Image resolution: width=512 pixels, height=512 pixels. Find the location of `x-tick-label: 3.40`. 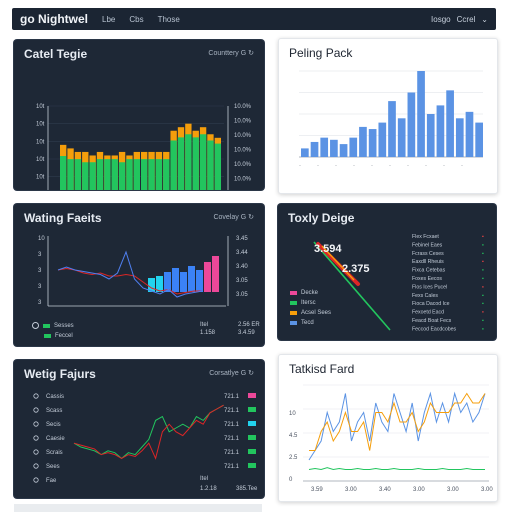

x-tick-label: 3.40 is located at coordinates (385, 490).